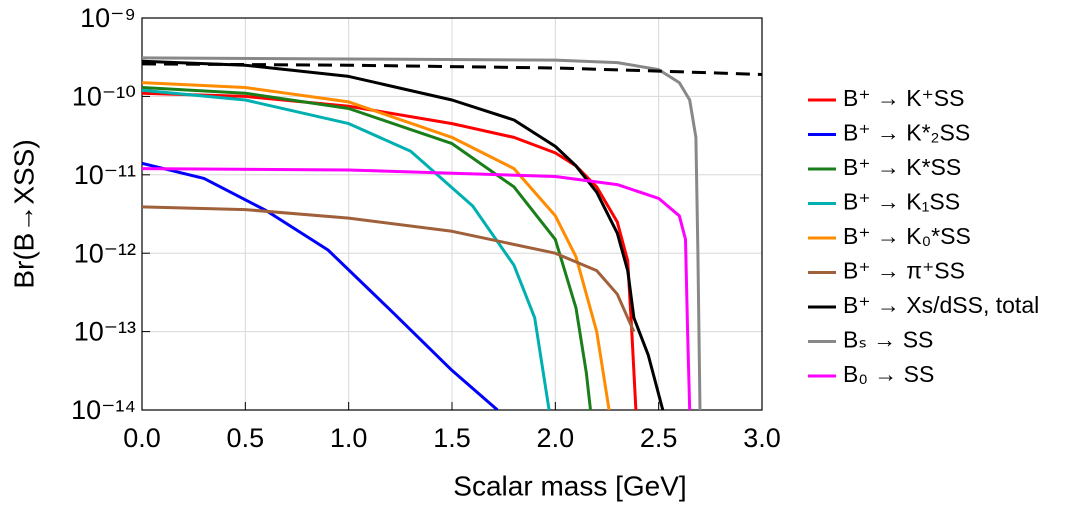 The image size is (1082, 509). What do you see at coordinates (904, 271) in the screenshot?
I see `legend-label: B⁺ → π⁺SS` at bounding box center [904, 271].